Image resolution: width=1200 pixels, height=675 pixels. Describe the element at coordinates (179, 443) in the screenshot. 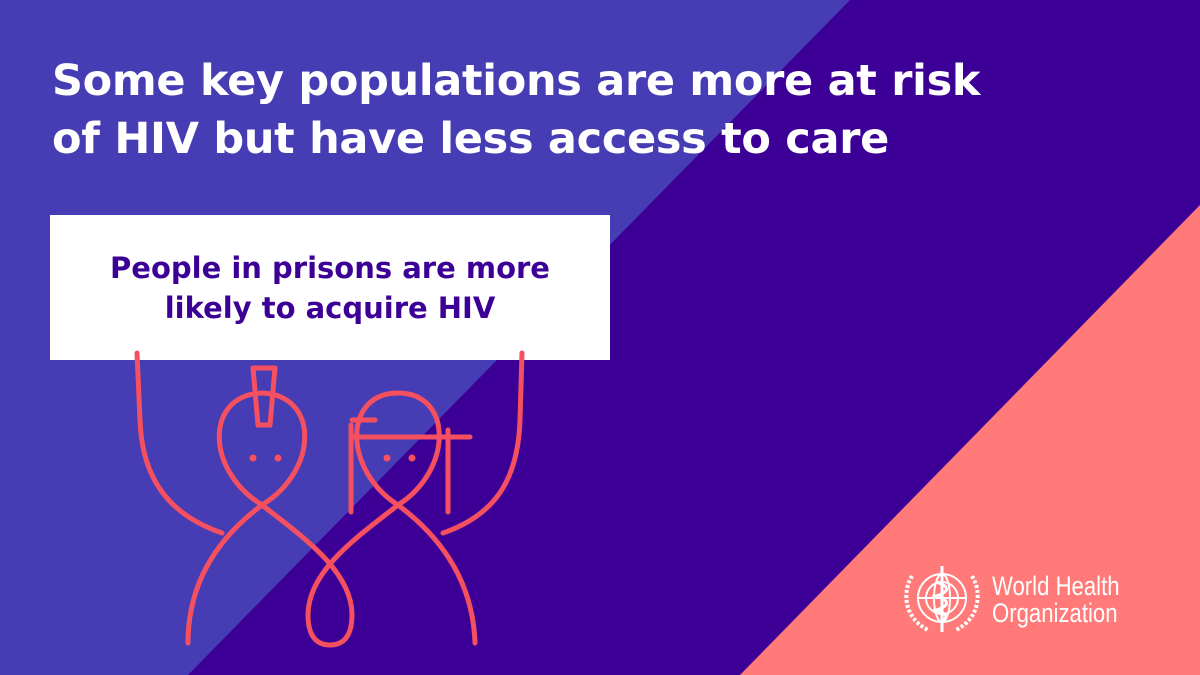

I see `left-arm` at that location.